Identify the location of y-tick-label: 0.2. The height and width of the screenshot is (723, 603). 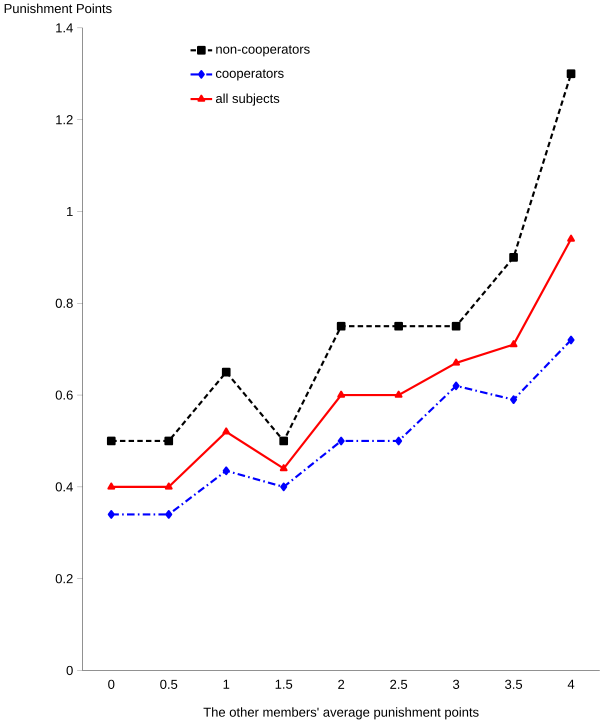
(64, 579).